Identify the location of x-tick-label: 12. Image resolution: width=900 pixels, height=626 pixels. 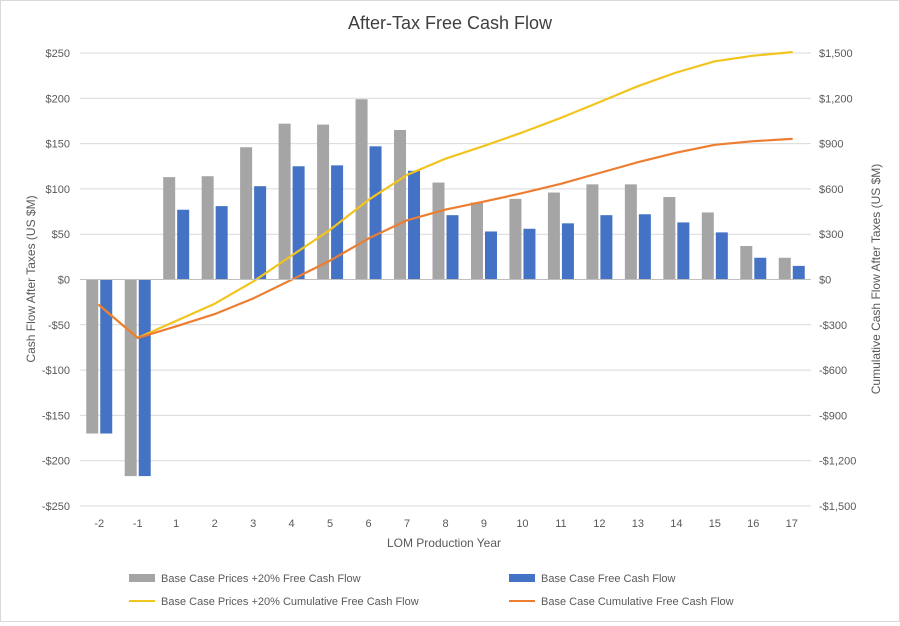
(599, 524).